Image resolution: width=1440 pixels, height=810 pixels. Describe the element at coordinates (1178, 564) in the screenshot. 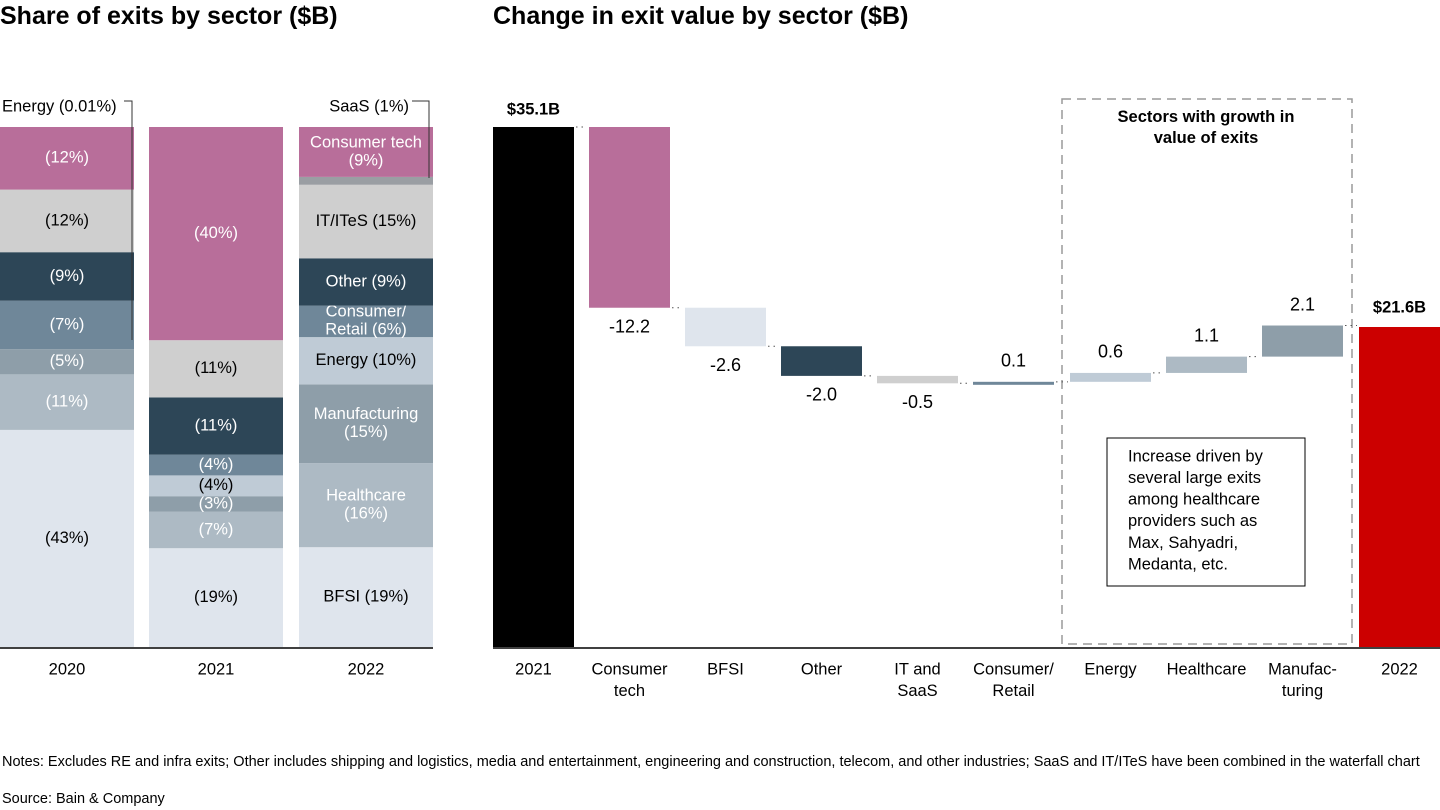

I see `healthcare-note-text: Medanta, etc.` at that location.